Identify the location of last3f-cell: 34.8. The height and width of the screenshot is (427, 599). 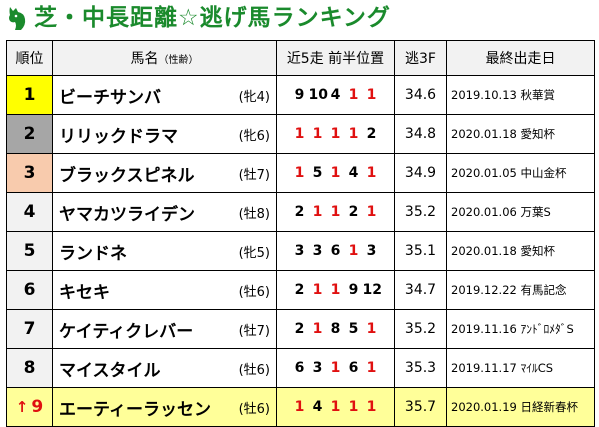
(420, 134).